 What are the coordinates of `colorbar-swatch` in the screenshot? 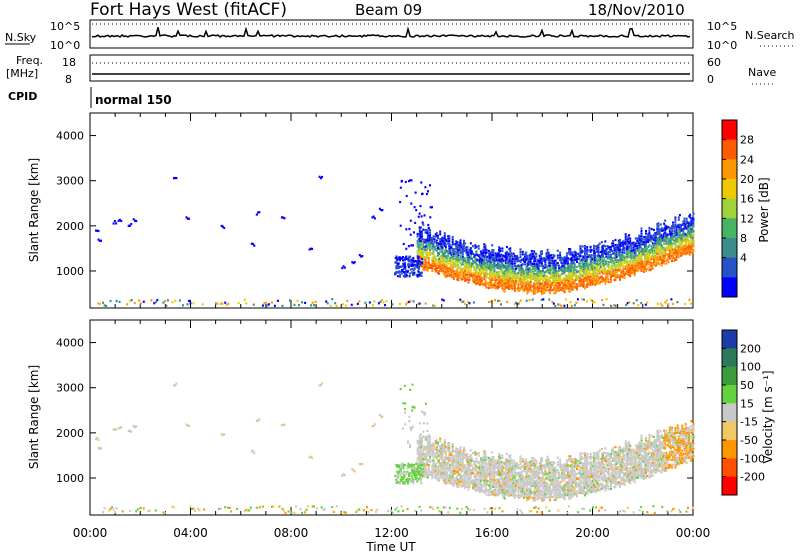 It's located at (729, 287).